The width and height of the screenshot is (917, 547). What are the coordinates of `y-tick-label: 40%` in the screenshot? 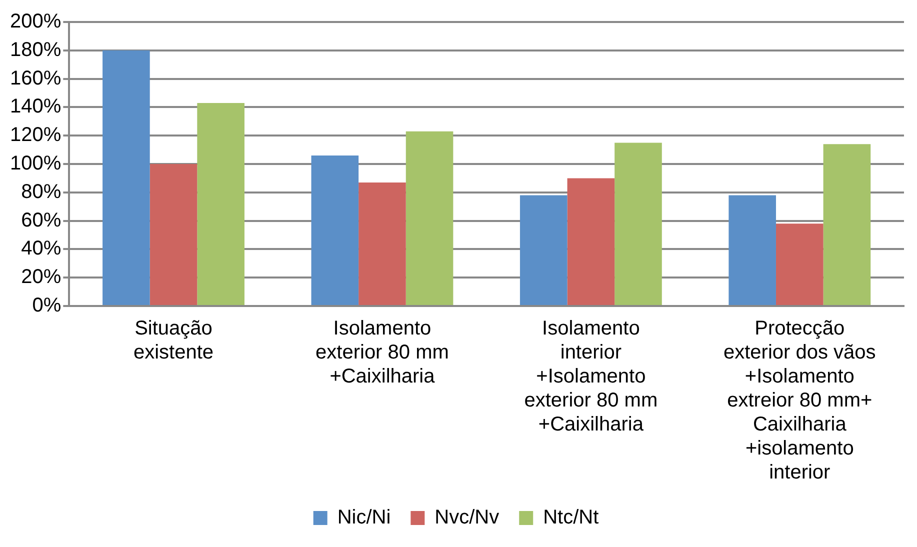 It's located at (41, 249).